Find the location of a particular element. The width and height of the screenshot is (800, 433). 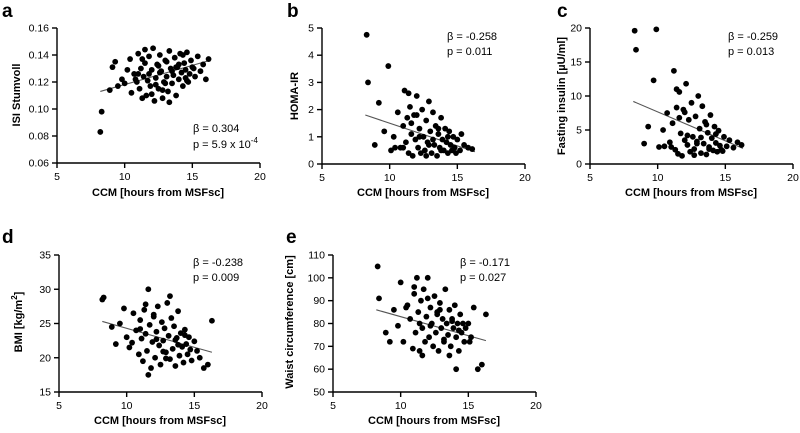

panel-a-x-tick-label: 15 is located at coordinates (192, 177).